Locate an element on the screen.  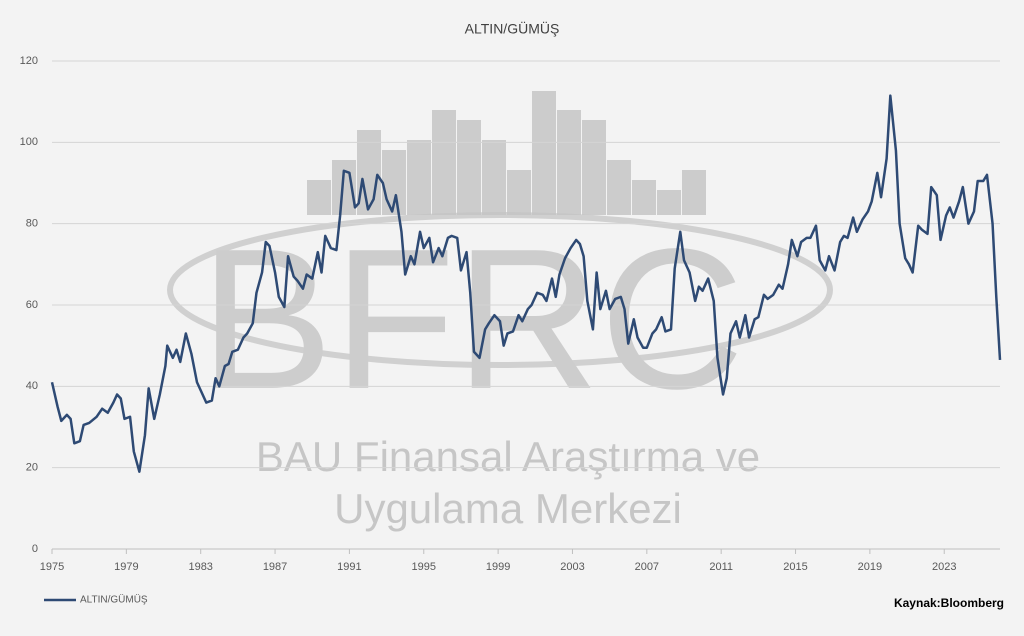
x-tick-label: 1991 is located at coordinates (349, 567).